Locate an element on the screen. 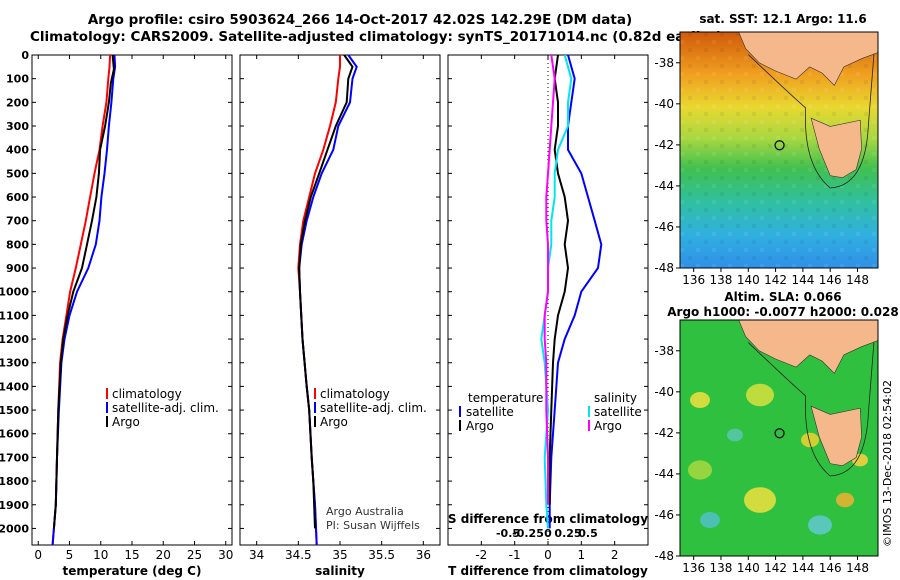  y-tick-label: 300 is located at coordinates (17, 126).